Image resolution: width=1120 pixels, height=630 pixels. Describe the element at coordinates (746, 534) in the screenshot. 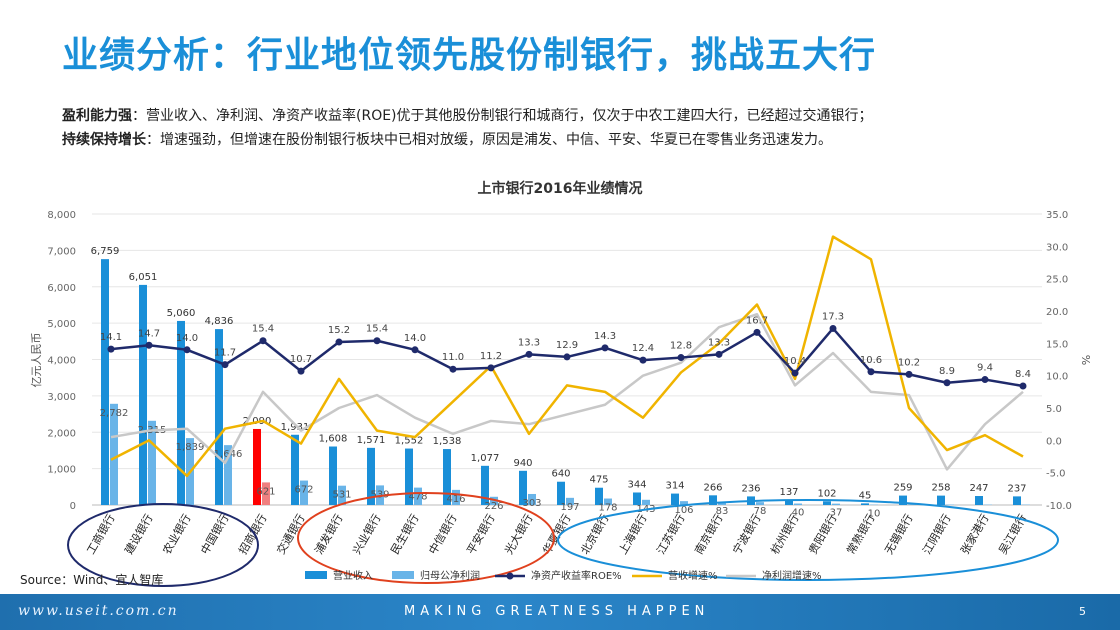

I see `category-label: 宁波银行` at that location.